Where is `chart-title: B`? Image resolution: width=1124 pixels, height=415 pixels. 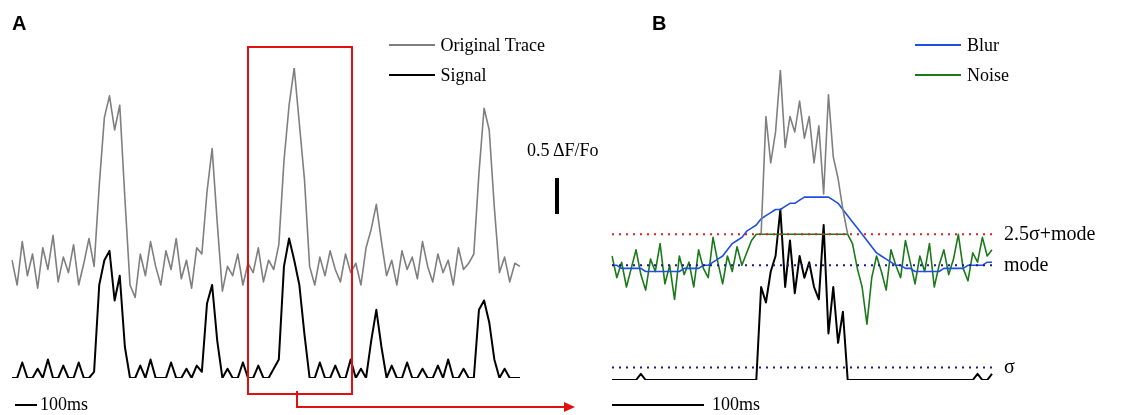 chart-title: B is located at coordinates (659, 23).